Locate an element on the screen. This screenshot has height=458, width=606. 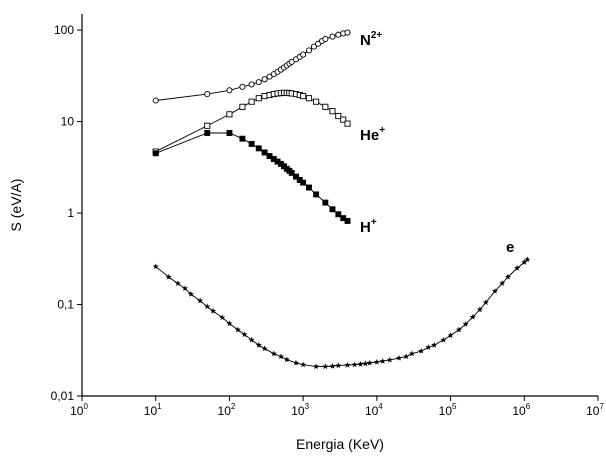
series-label-base: H is located at coordinates (365, 227).